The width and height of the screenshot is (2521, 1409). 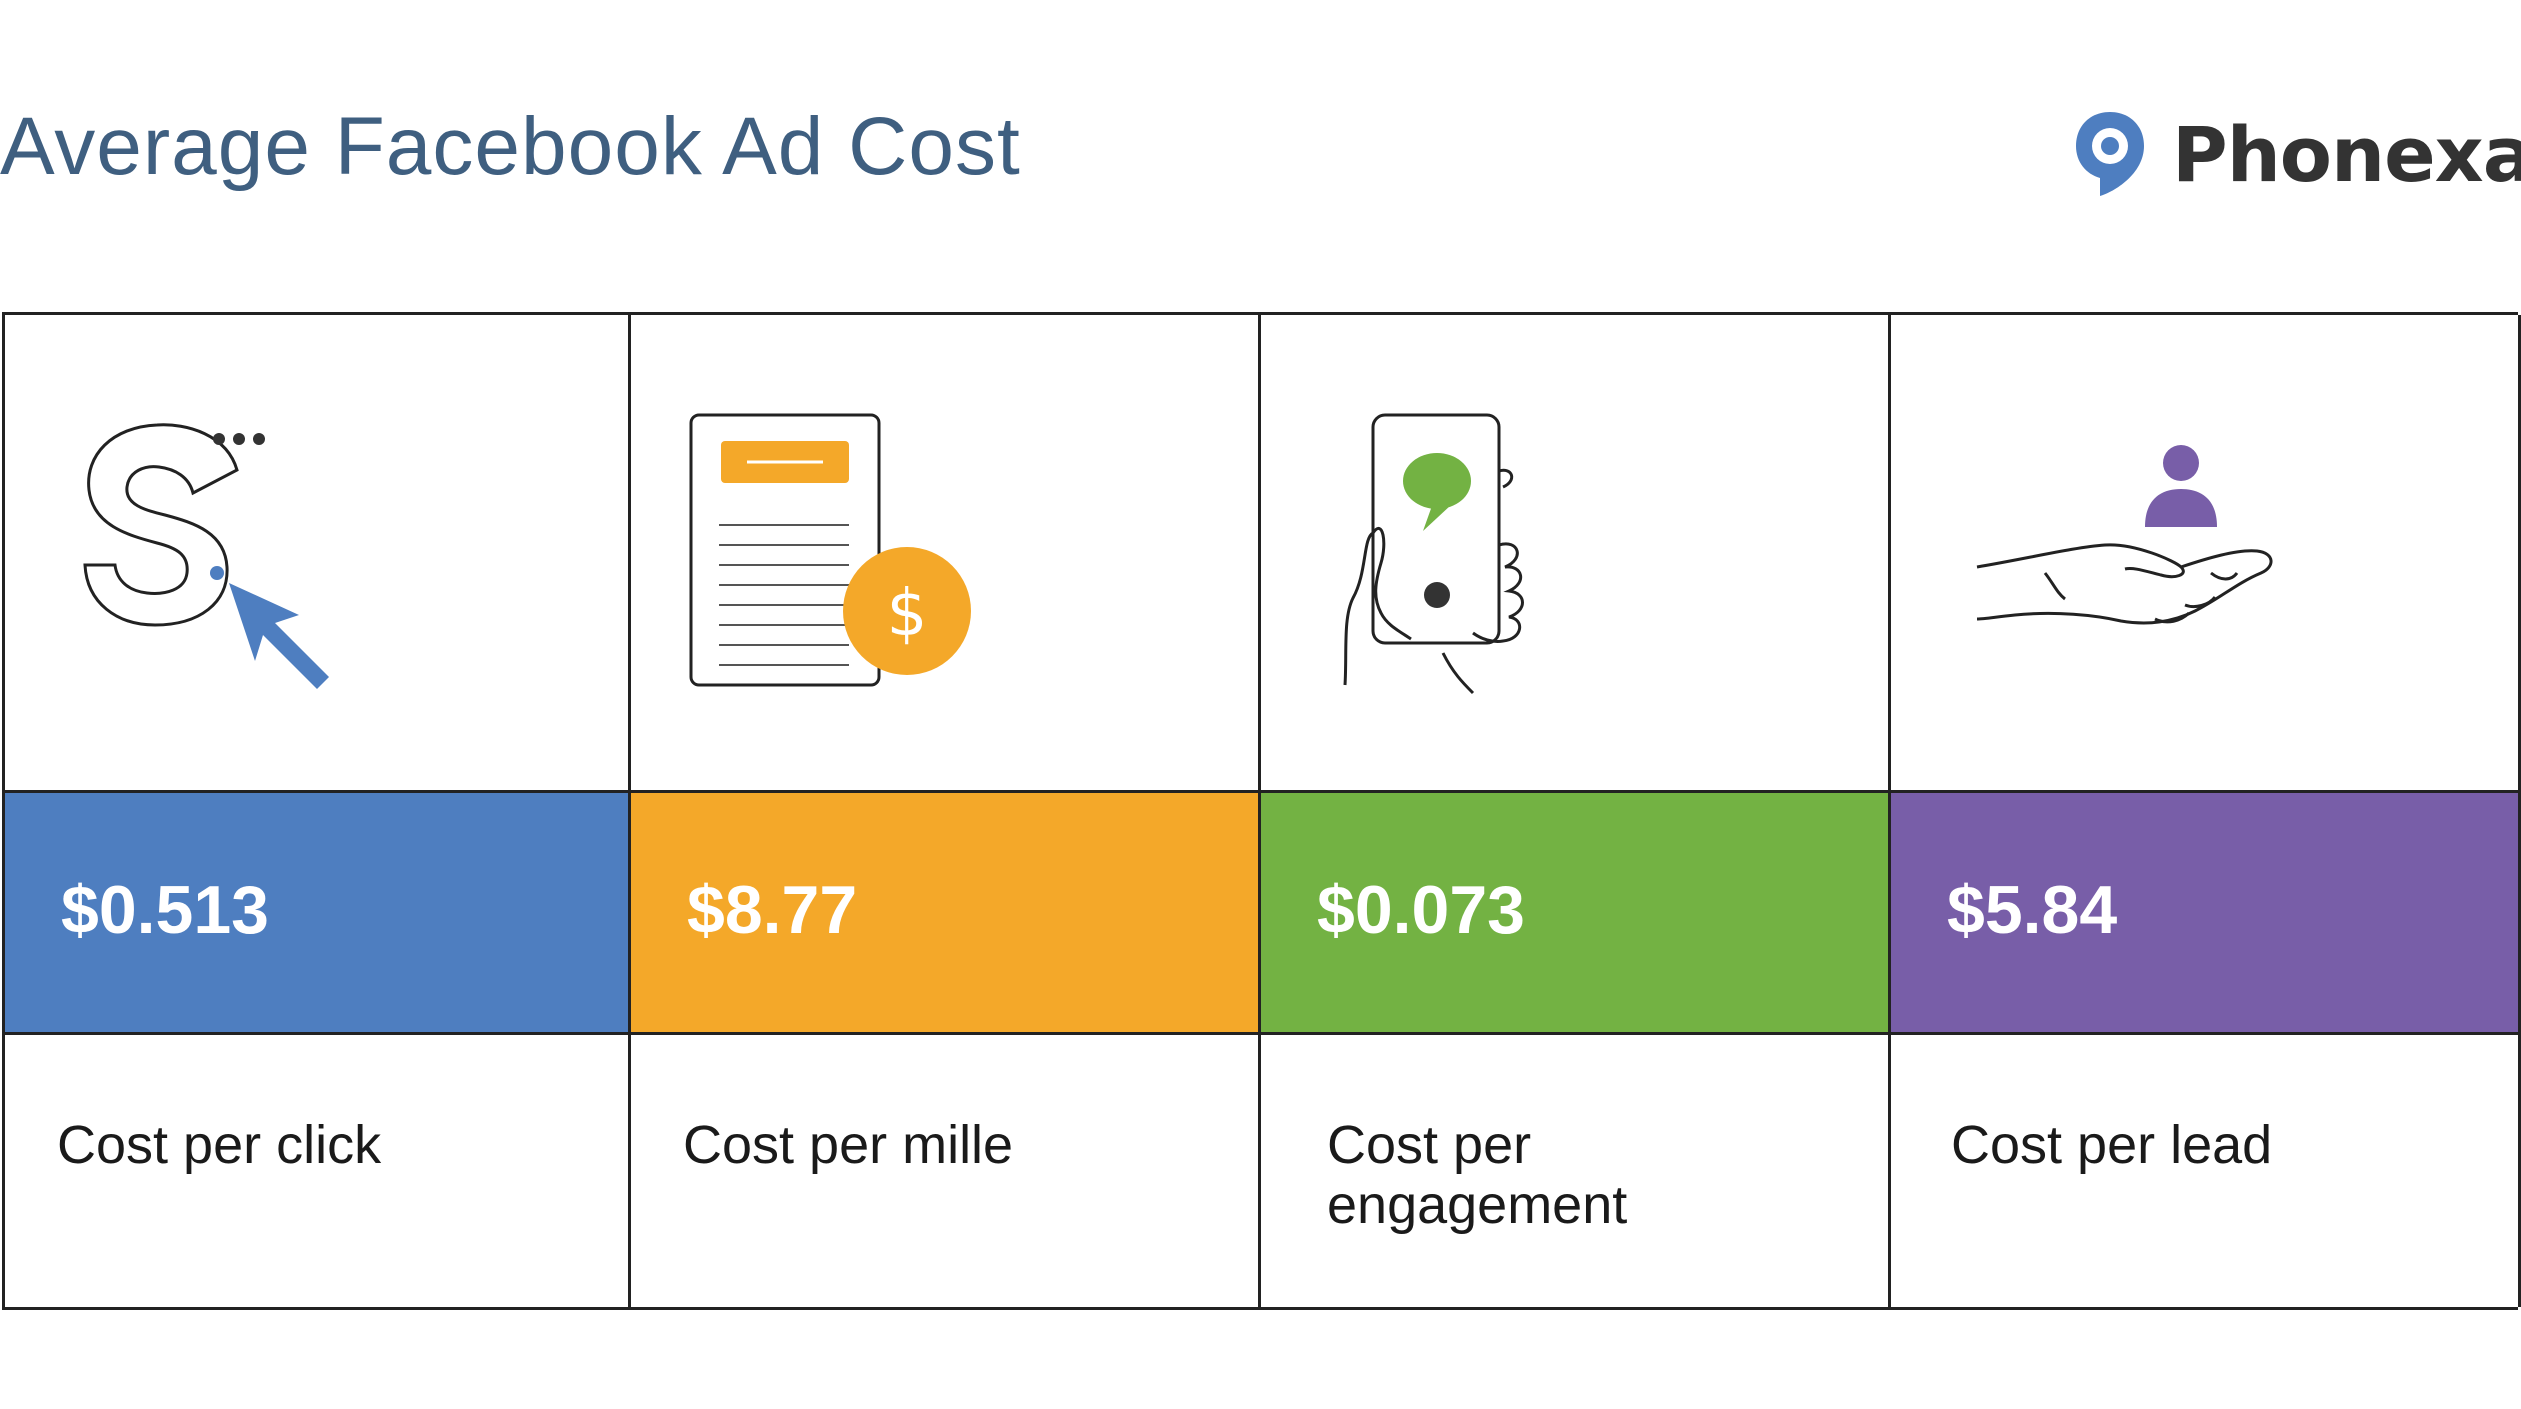 I want to click on label-cell-cpe: Cost per engagement, so click(x=1576, y=1171).